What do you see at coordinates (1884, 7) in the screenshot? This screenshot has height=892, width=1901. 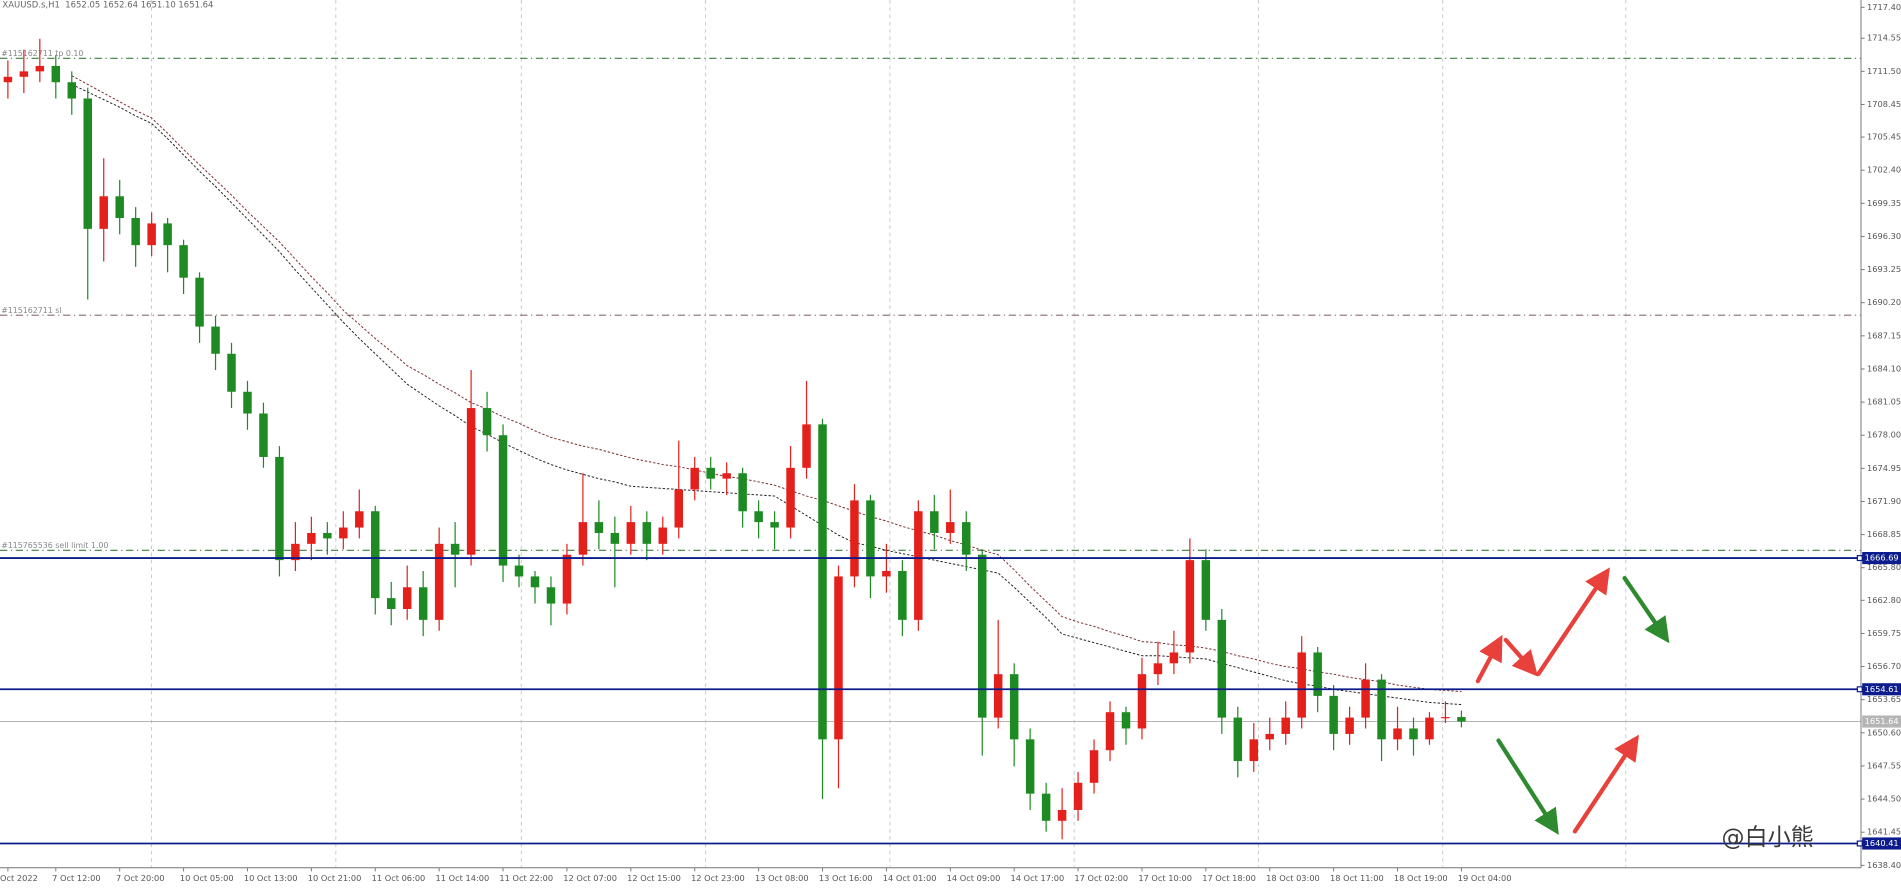 I see `y-tick-label: 1717.40` at bounding box center [1884, 7].